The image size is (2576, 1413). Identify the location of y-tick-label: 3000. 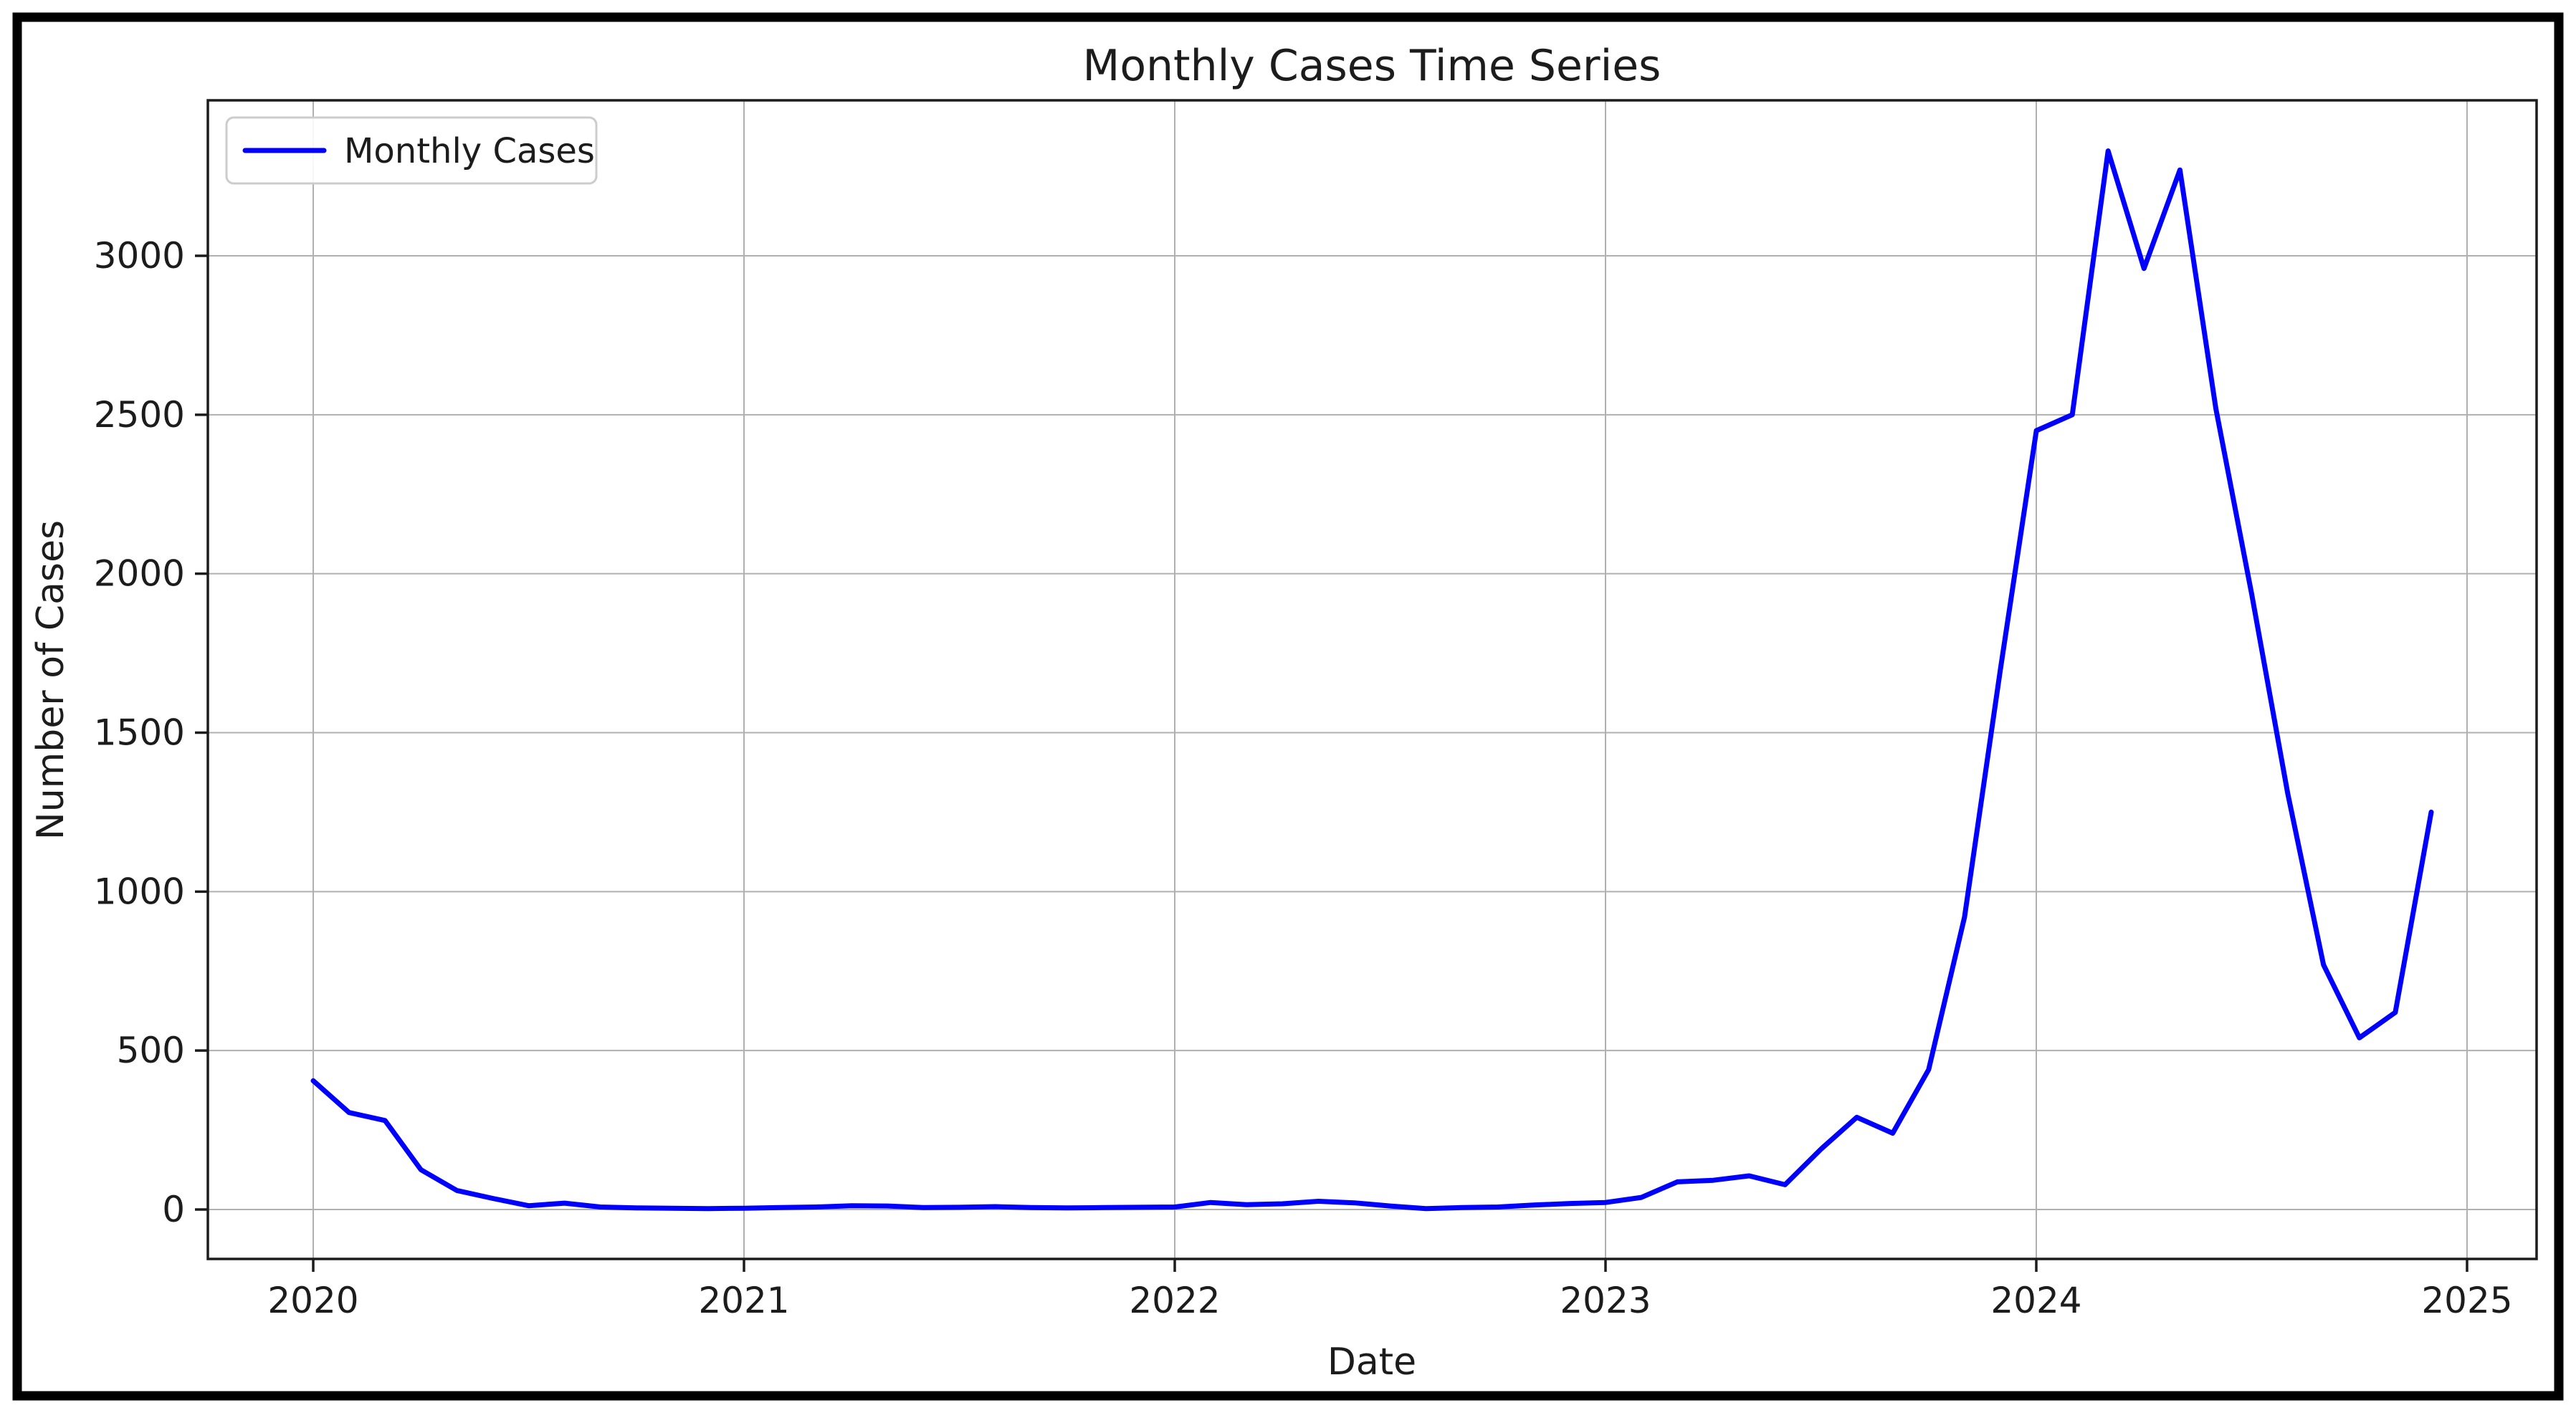
(139, 256).